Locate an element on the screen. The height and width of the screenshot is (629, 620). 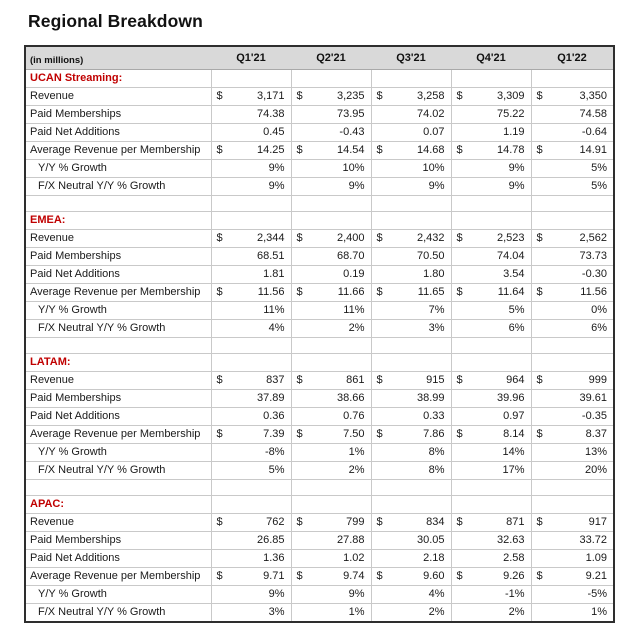
data-cell-content: 2% is located at coordinates (331, 328).